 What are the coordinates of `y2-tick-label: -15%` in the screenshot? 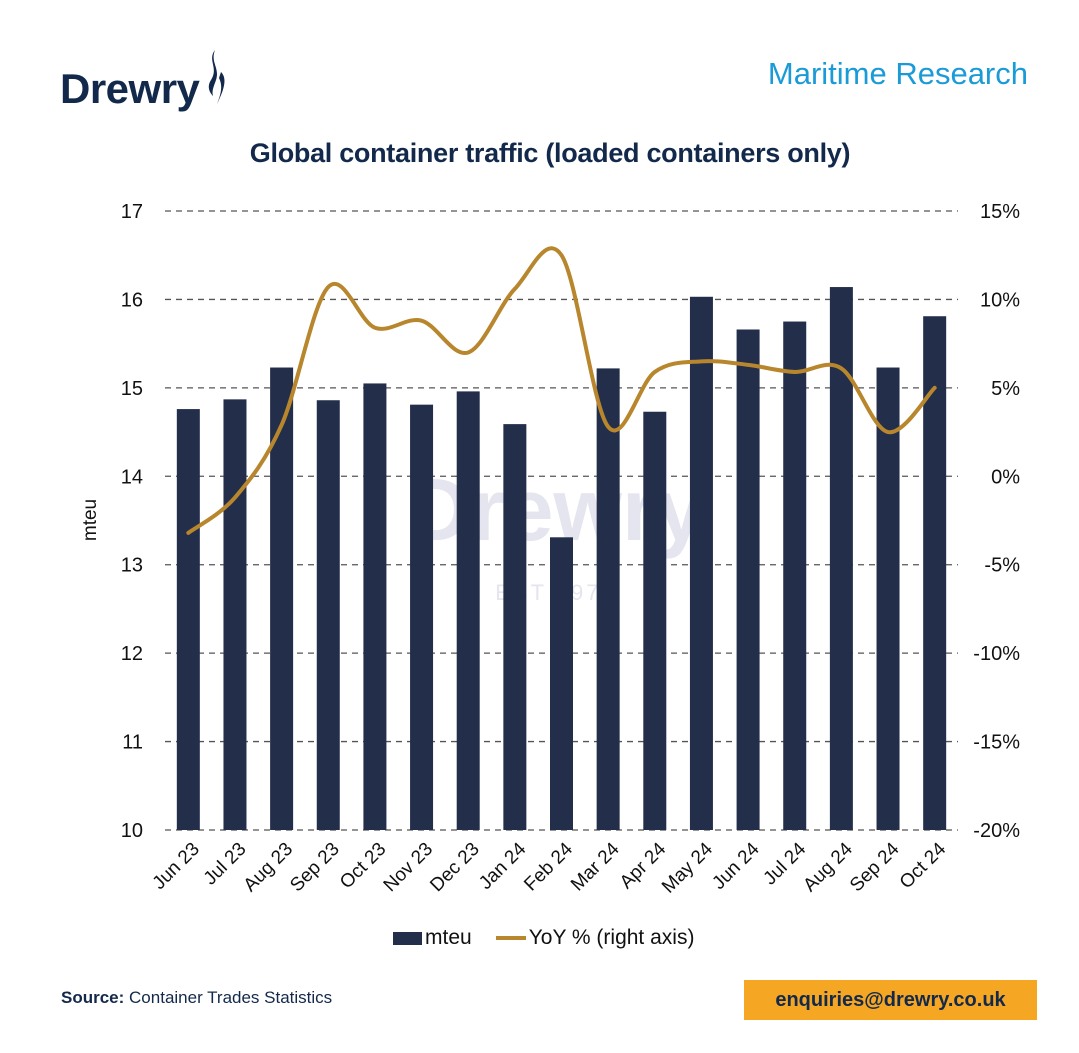 It's located at (996, 743).